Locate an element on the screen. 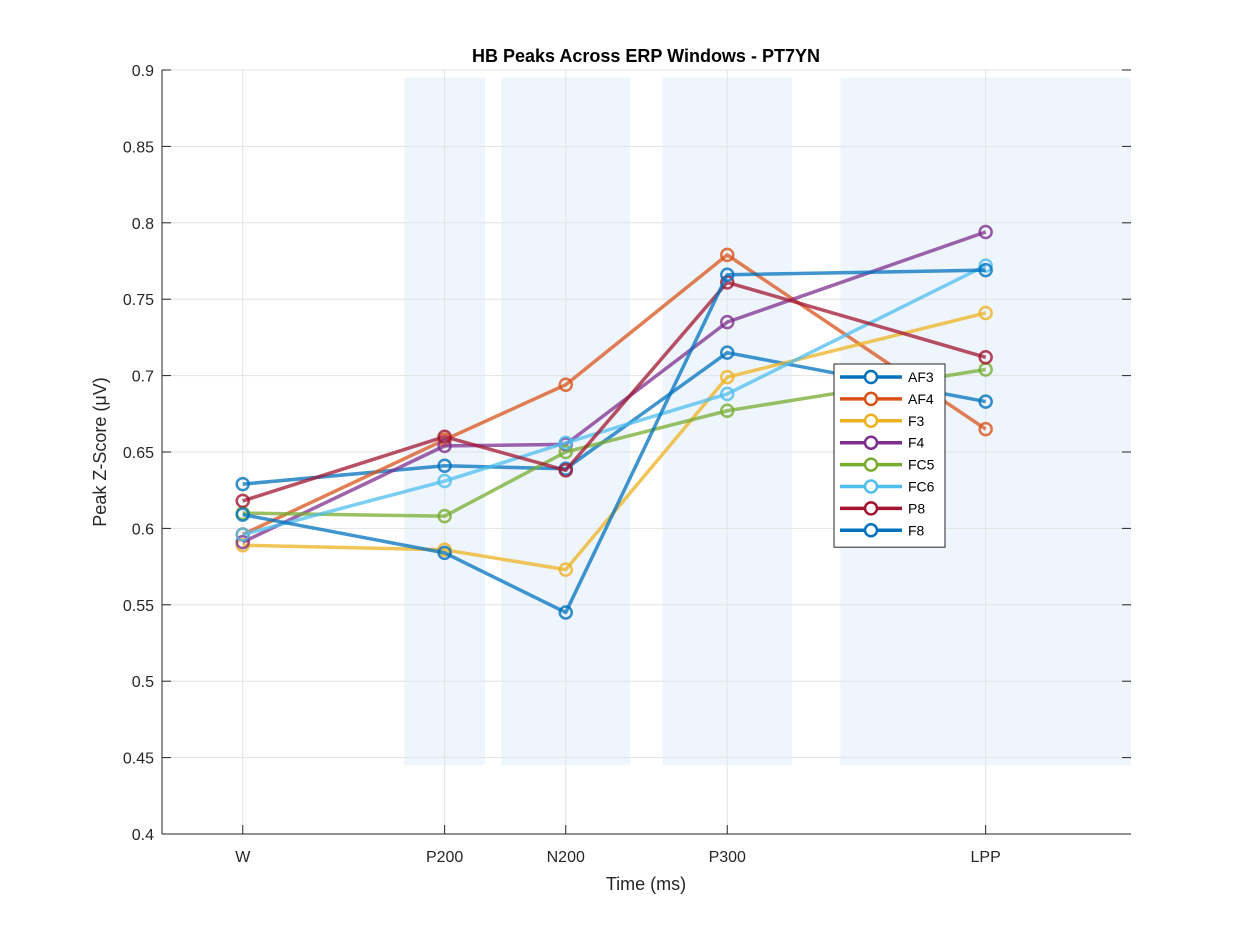  x-tick-label: W is located at coordinates (243, 857).